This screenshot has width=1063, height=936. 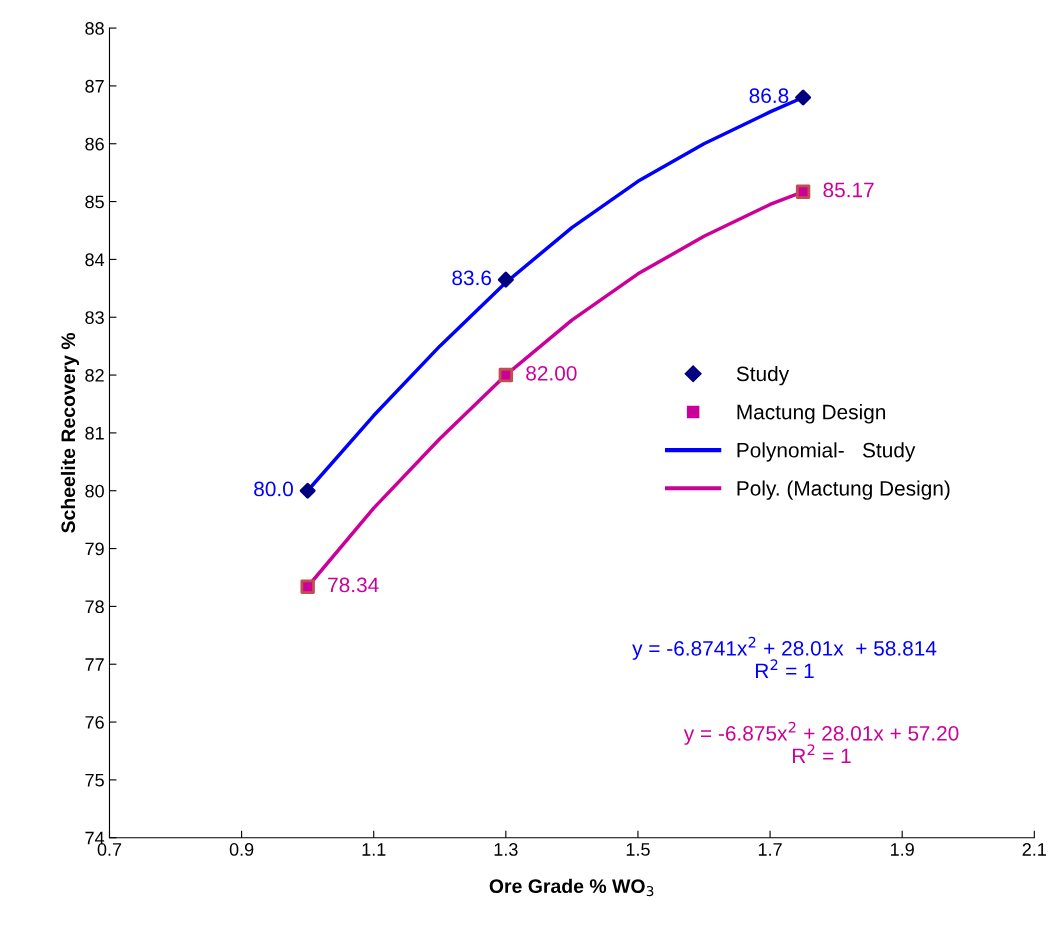 I want to click on y-tick-label: 84, so click(x=95, y=260).